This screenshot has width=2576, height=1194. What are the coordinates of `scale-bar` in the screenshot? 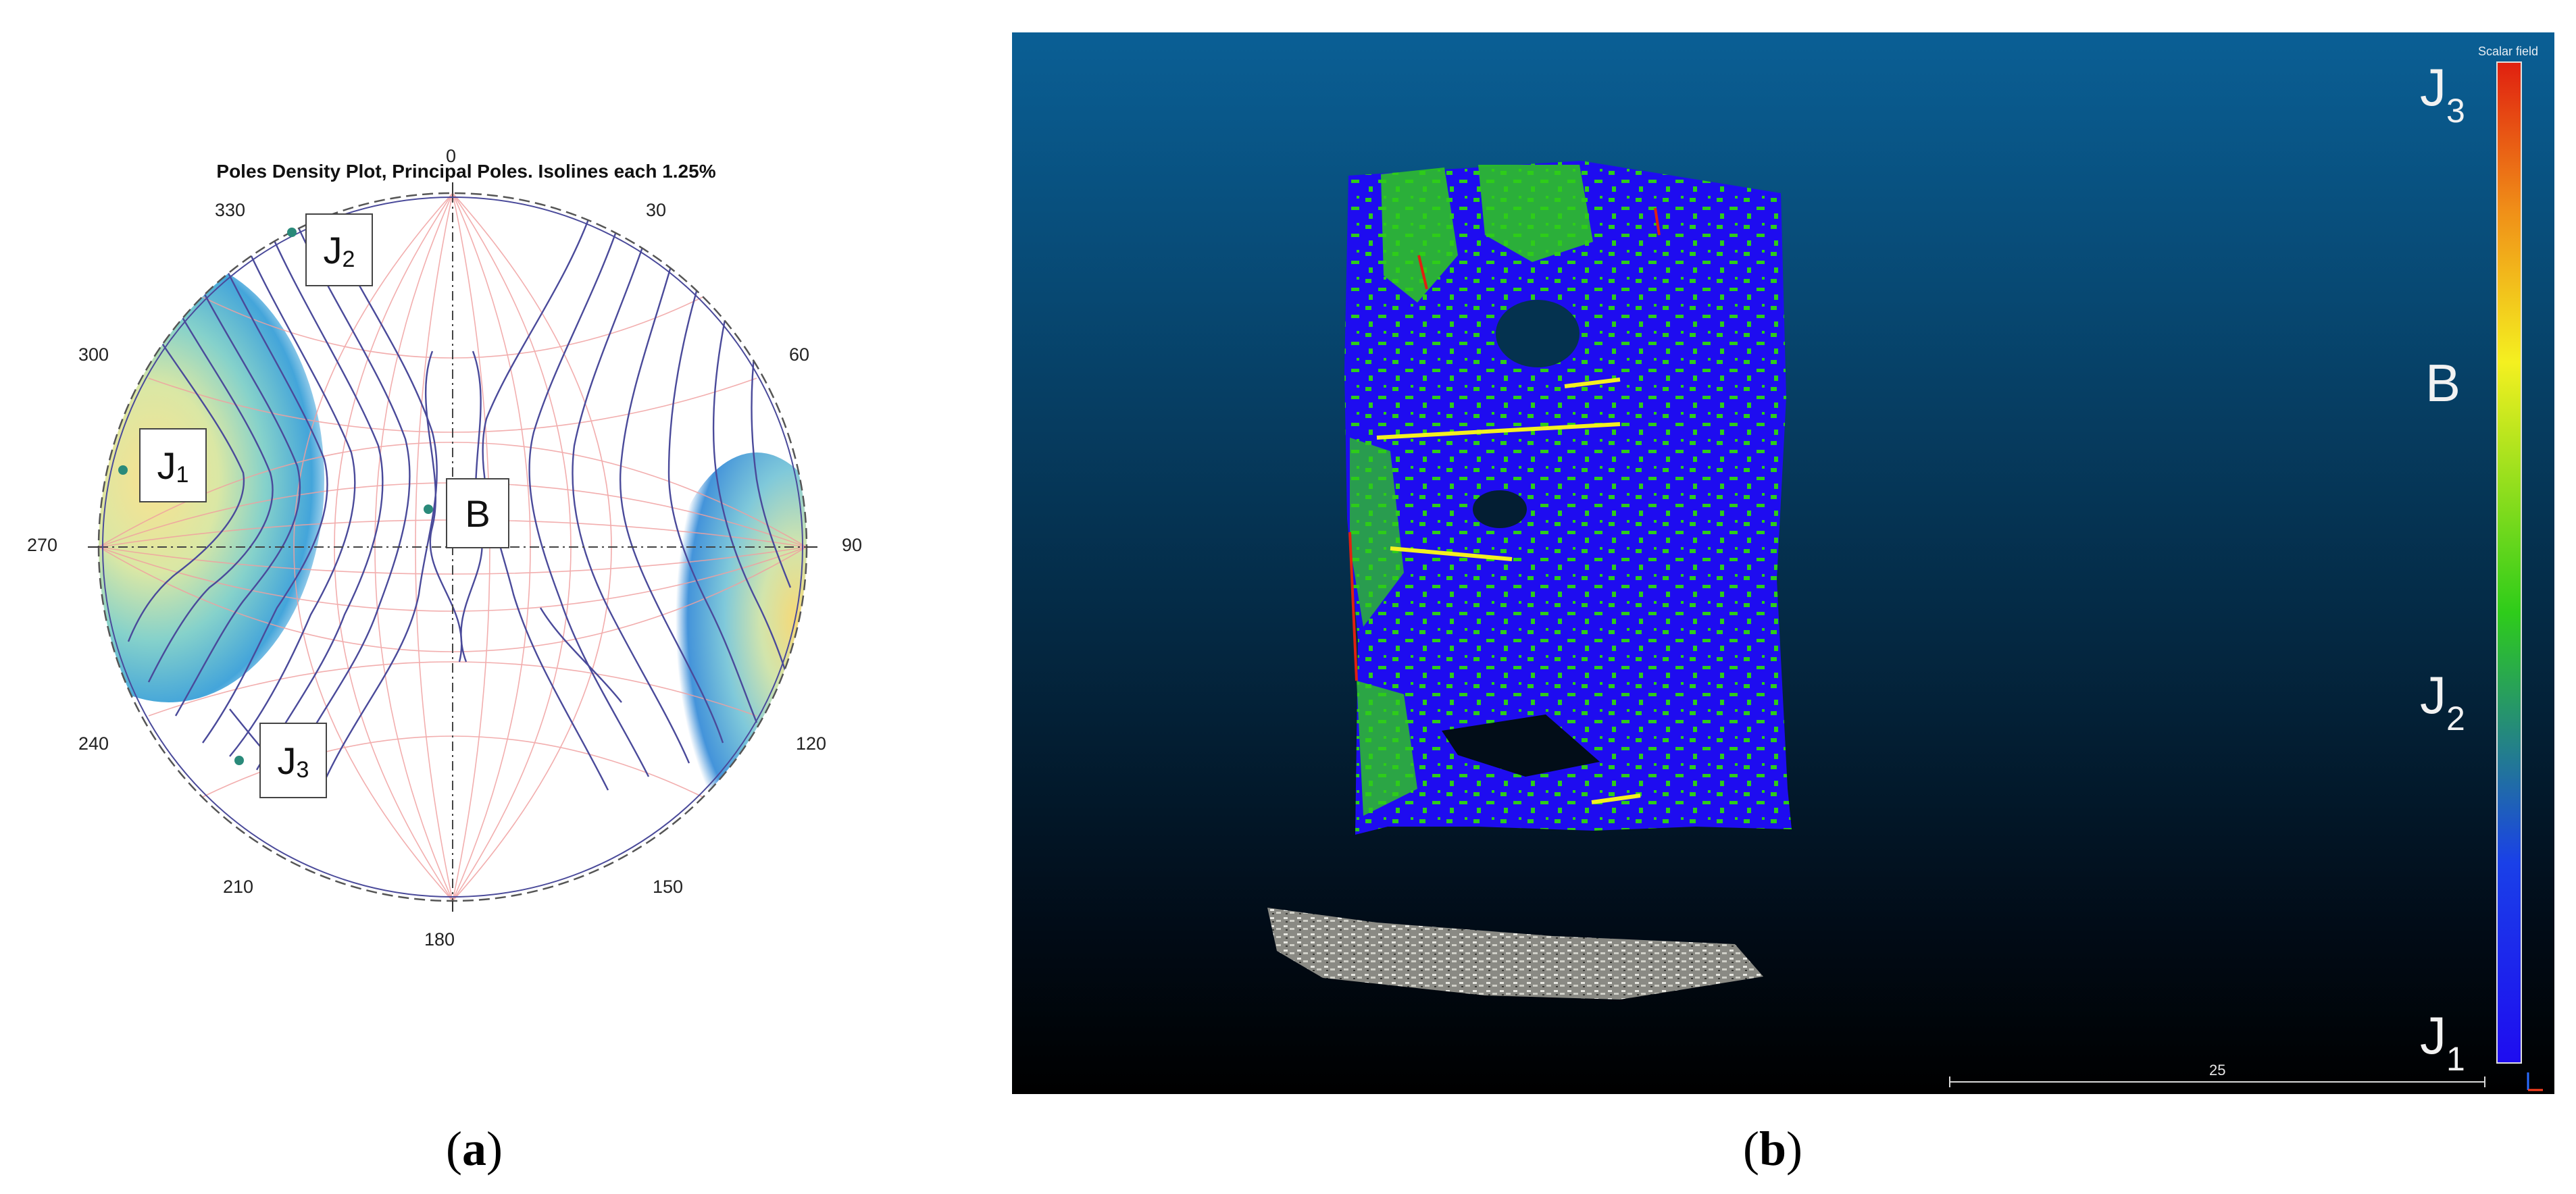 It's located at (2217, 1082).